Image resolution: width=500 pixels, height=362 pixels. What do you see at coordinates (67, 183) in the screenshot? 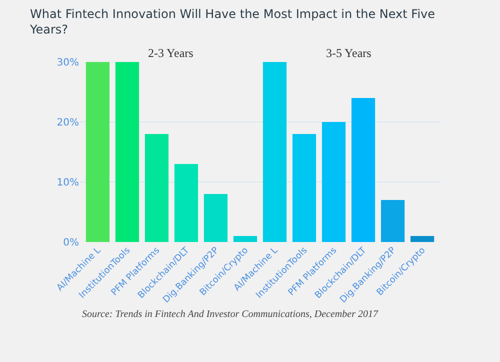
I see `y-tick-label: 10%` at bounding box center [67, 183].